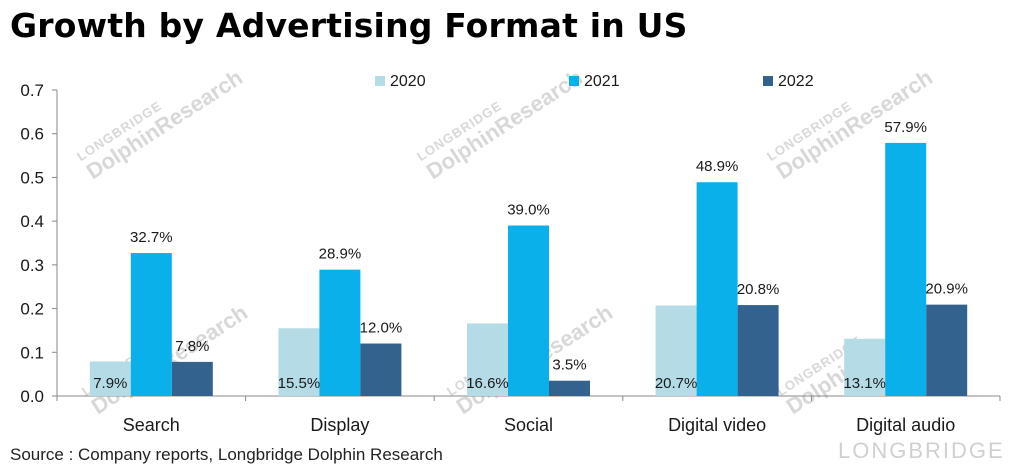 This screenshot has height=473, width=1024. Describe the element at coordinates (32, 309) in the screenshot. I see `y-tick-label: 0.2` at that location.